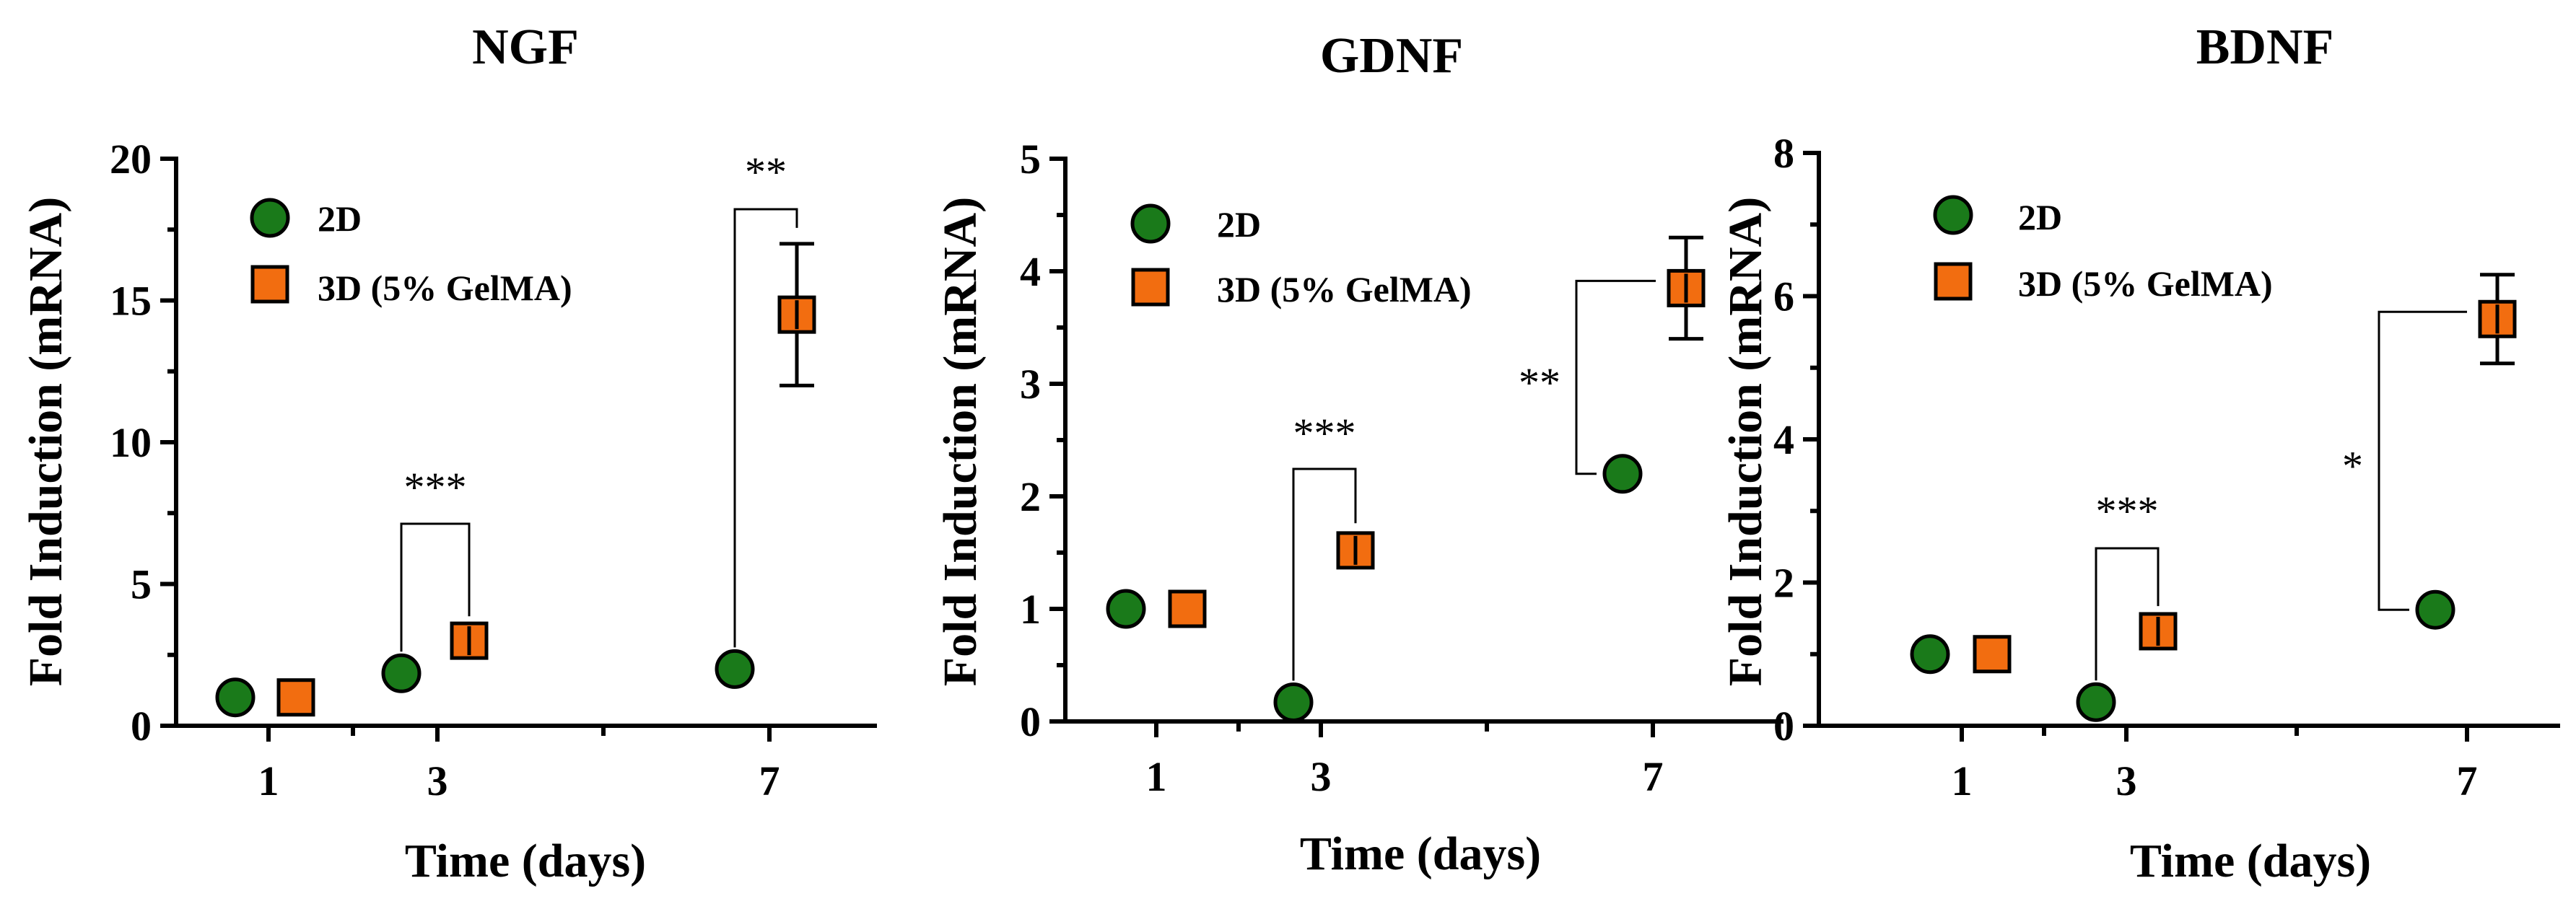  I want to click on chart-title: GDNF, so click(1391, 56).